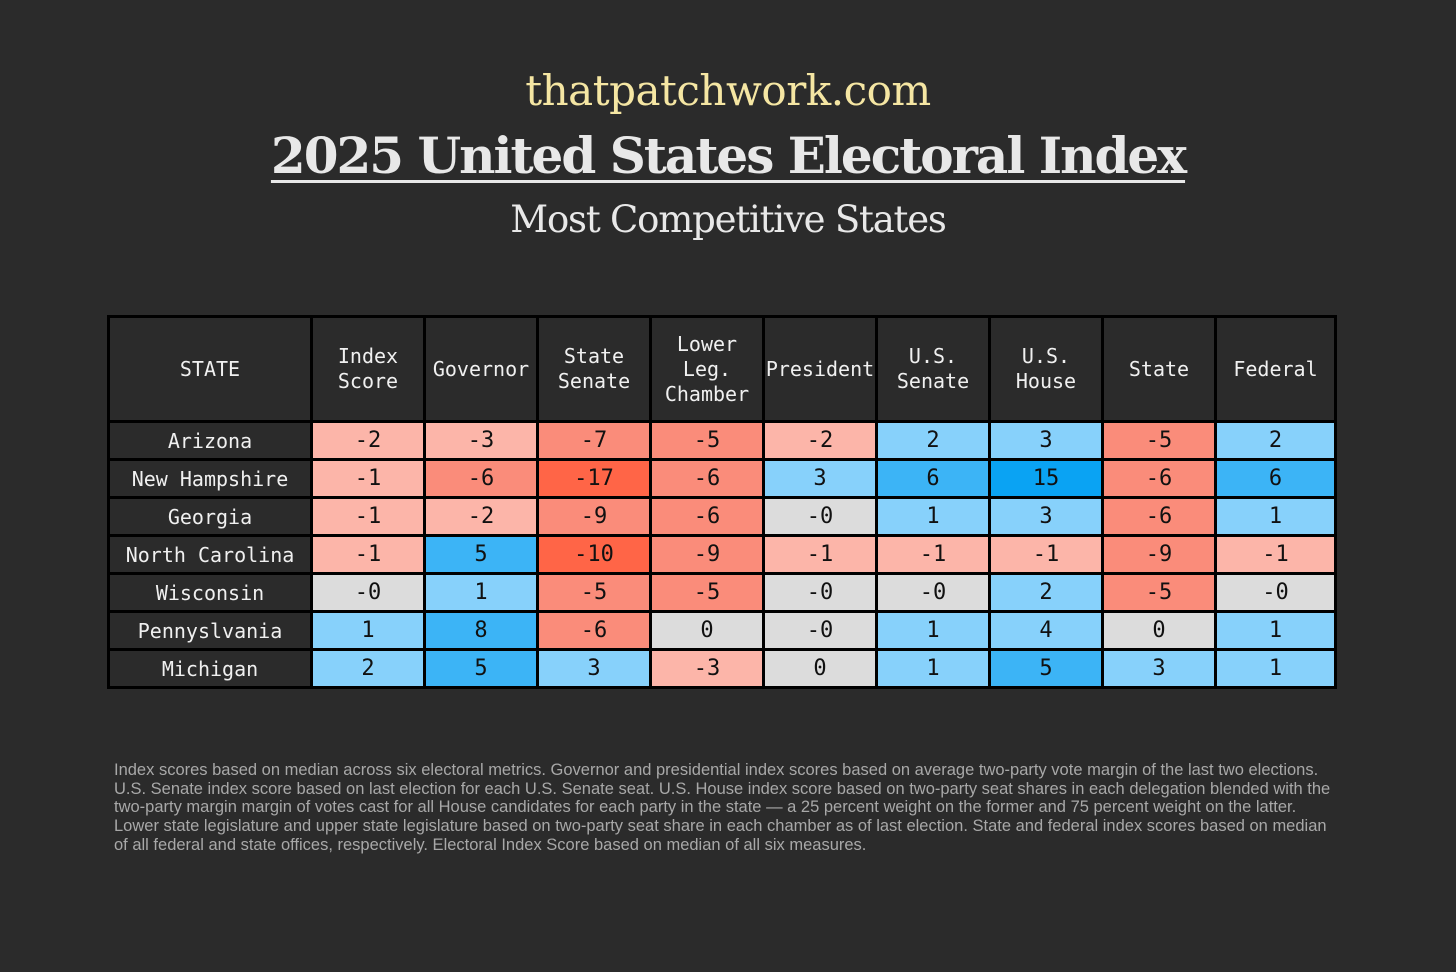 The height and width of the screenshot is (972, 1456). What do you see at coordinates (481, 630) in the screenshot?
I see `score-cell: 8` at bounding box center [481, 630].